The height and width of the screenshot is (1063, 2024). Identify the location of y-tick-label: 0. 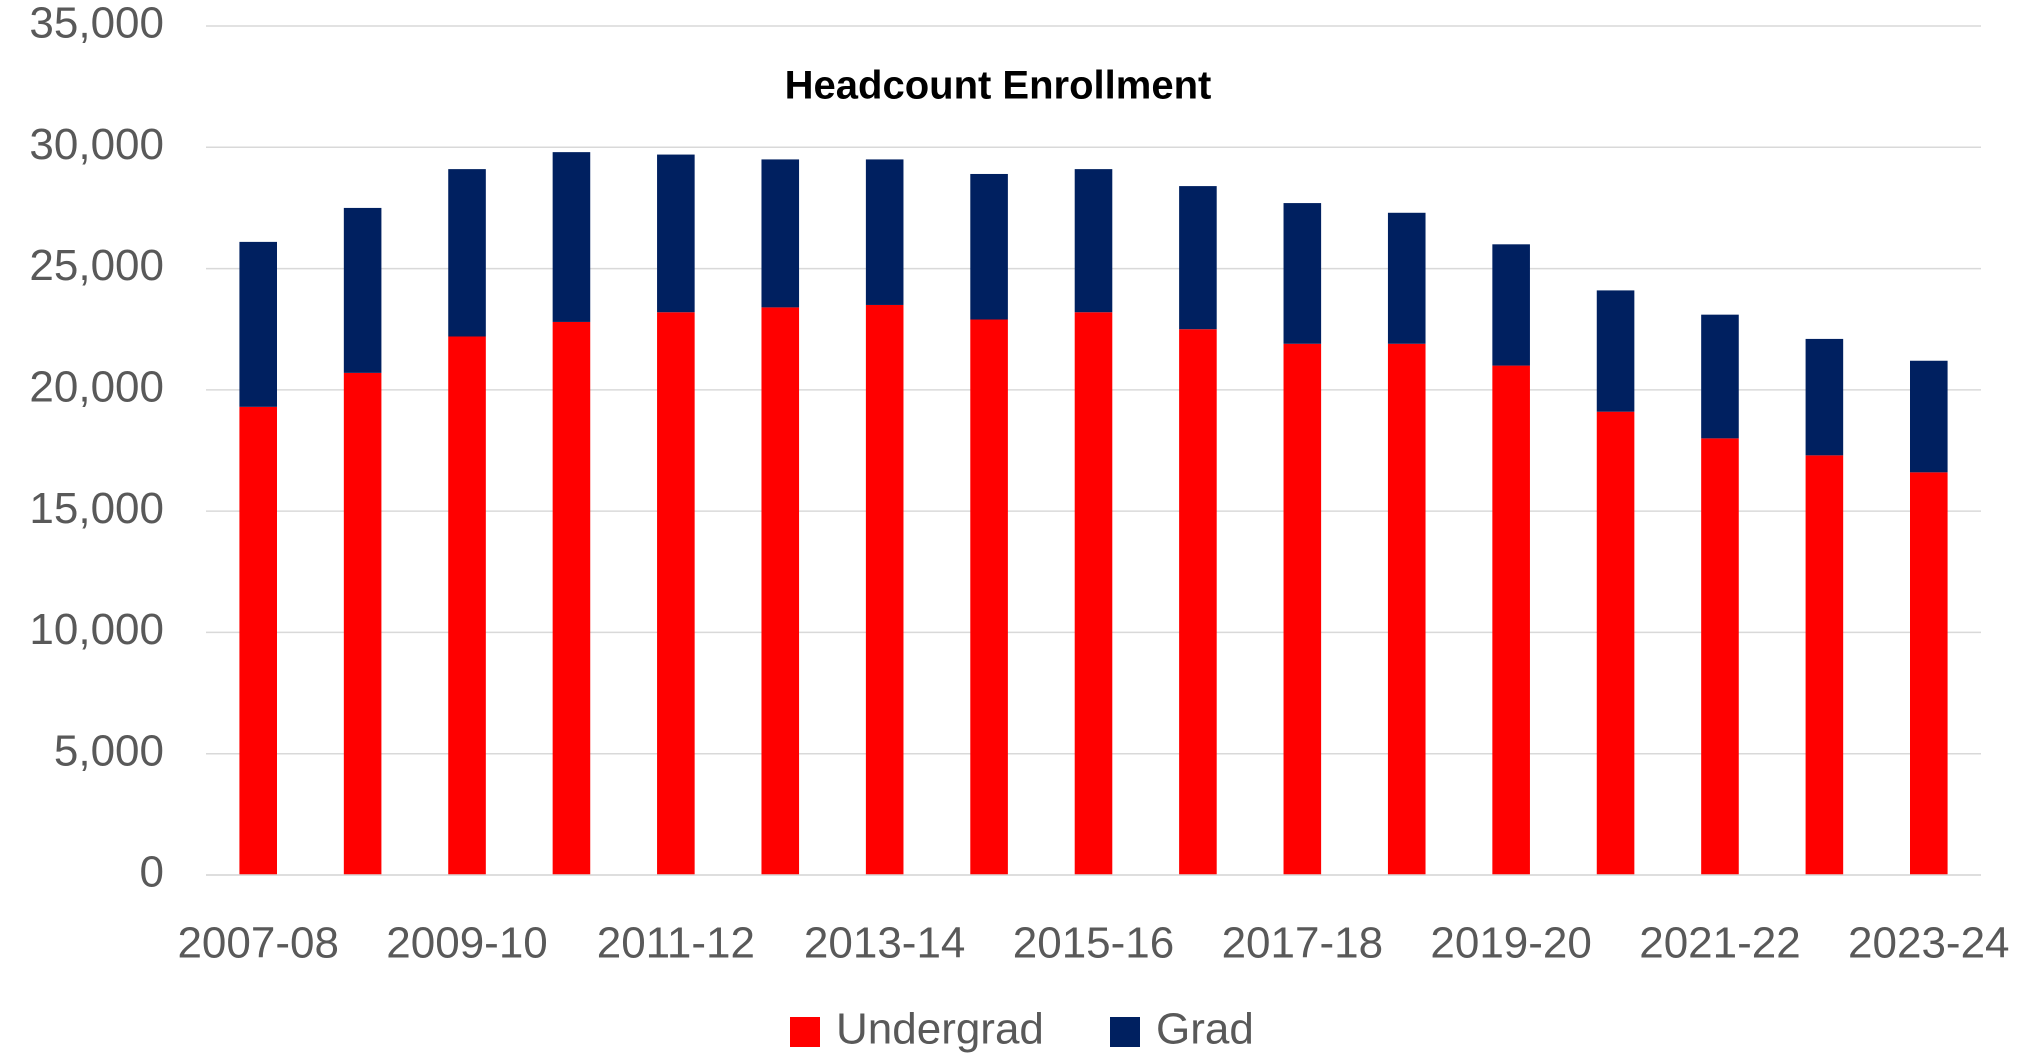
(152, 872).